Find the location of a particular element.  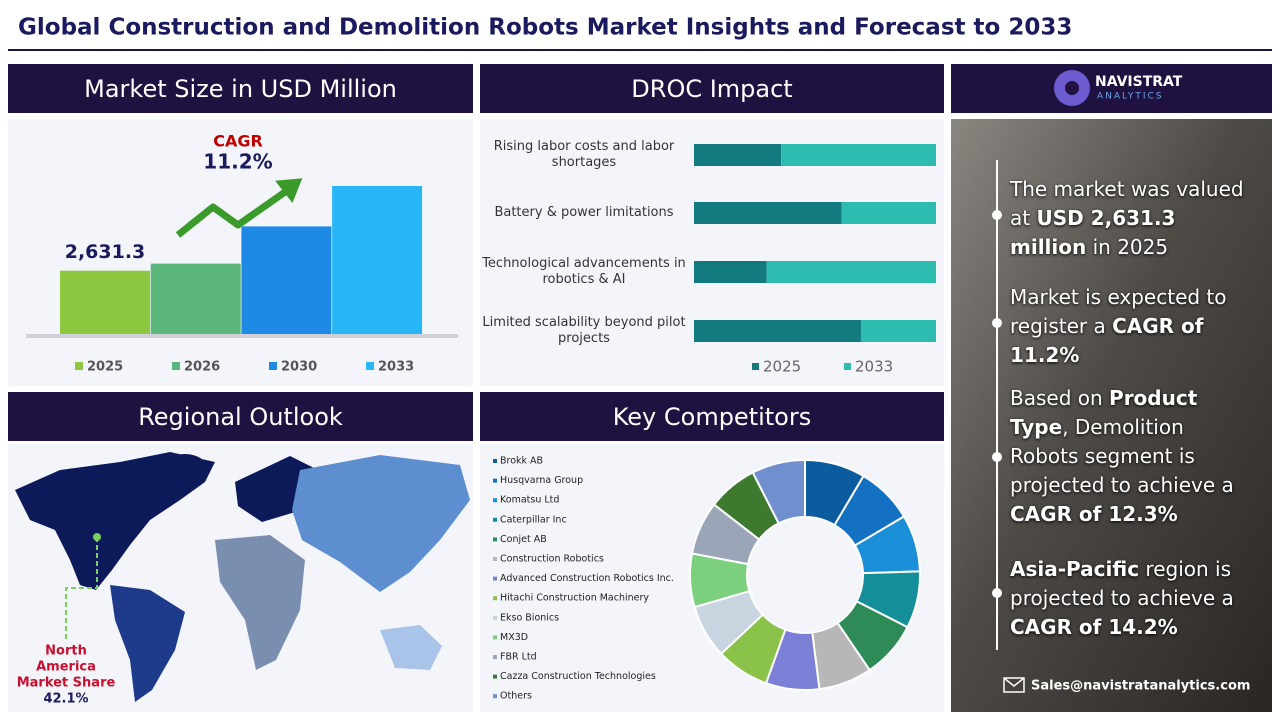

insight-text: CAGR of 12.3% is located at coordinates (1094, 514).